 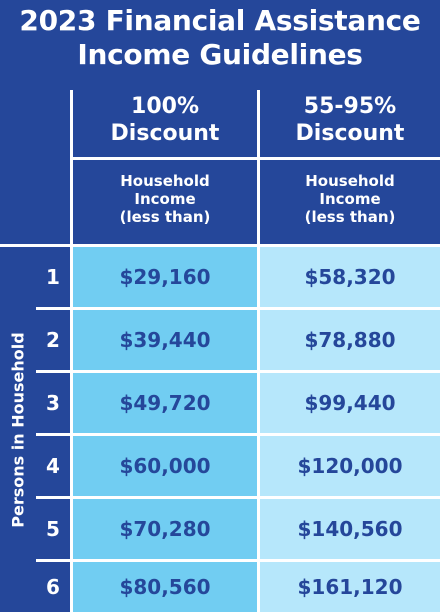 What do you see at coordinates (220, 54) in the screenshot?
I see `title-line-2: Income Guidelines` at bounding box center [220, 54].